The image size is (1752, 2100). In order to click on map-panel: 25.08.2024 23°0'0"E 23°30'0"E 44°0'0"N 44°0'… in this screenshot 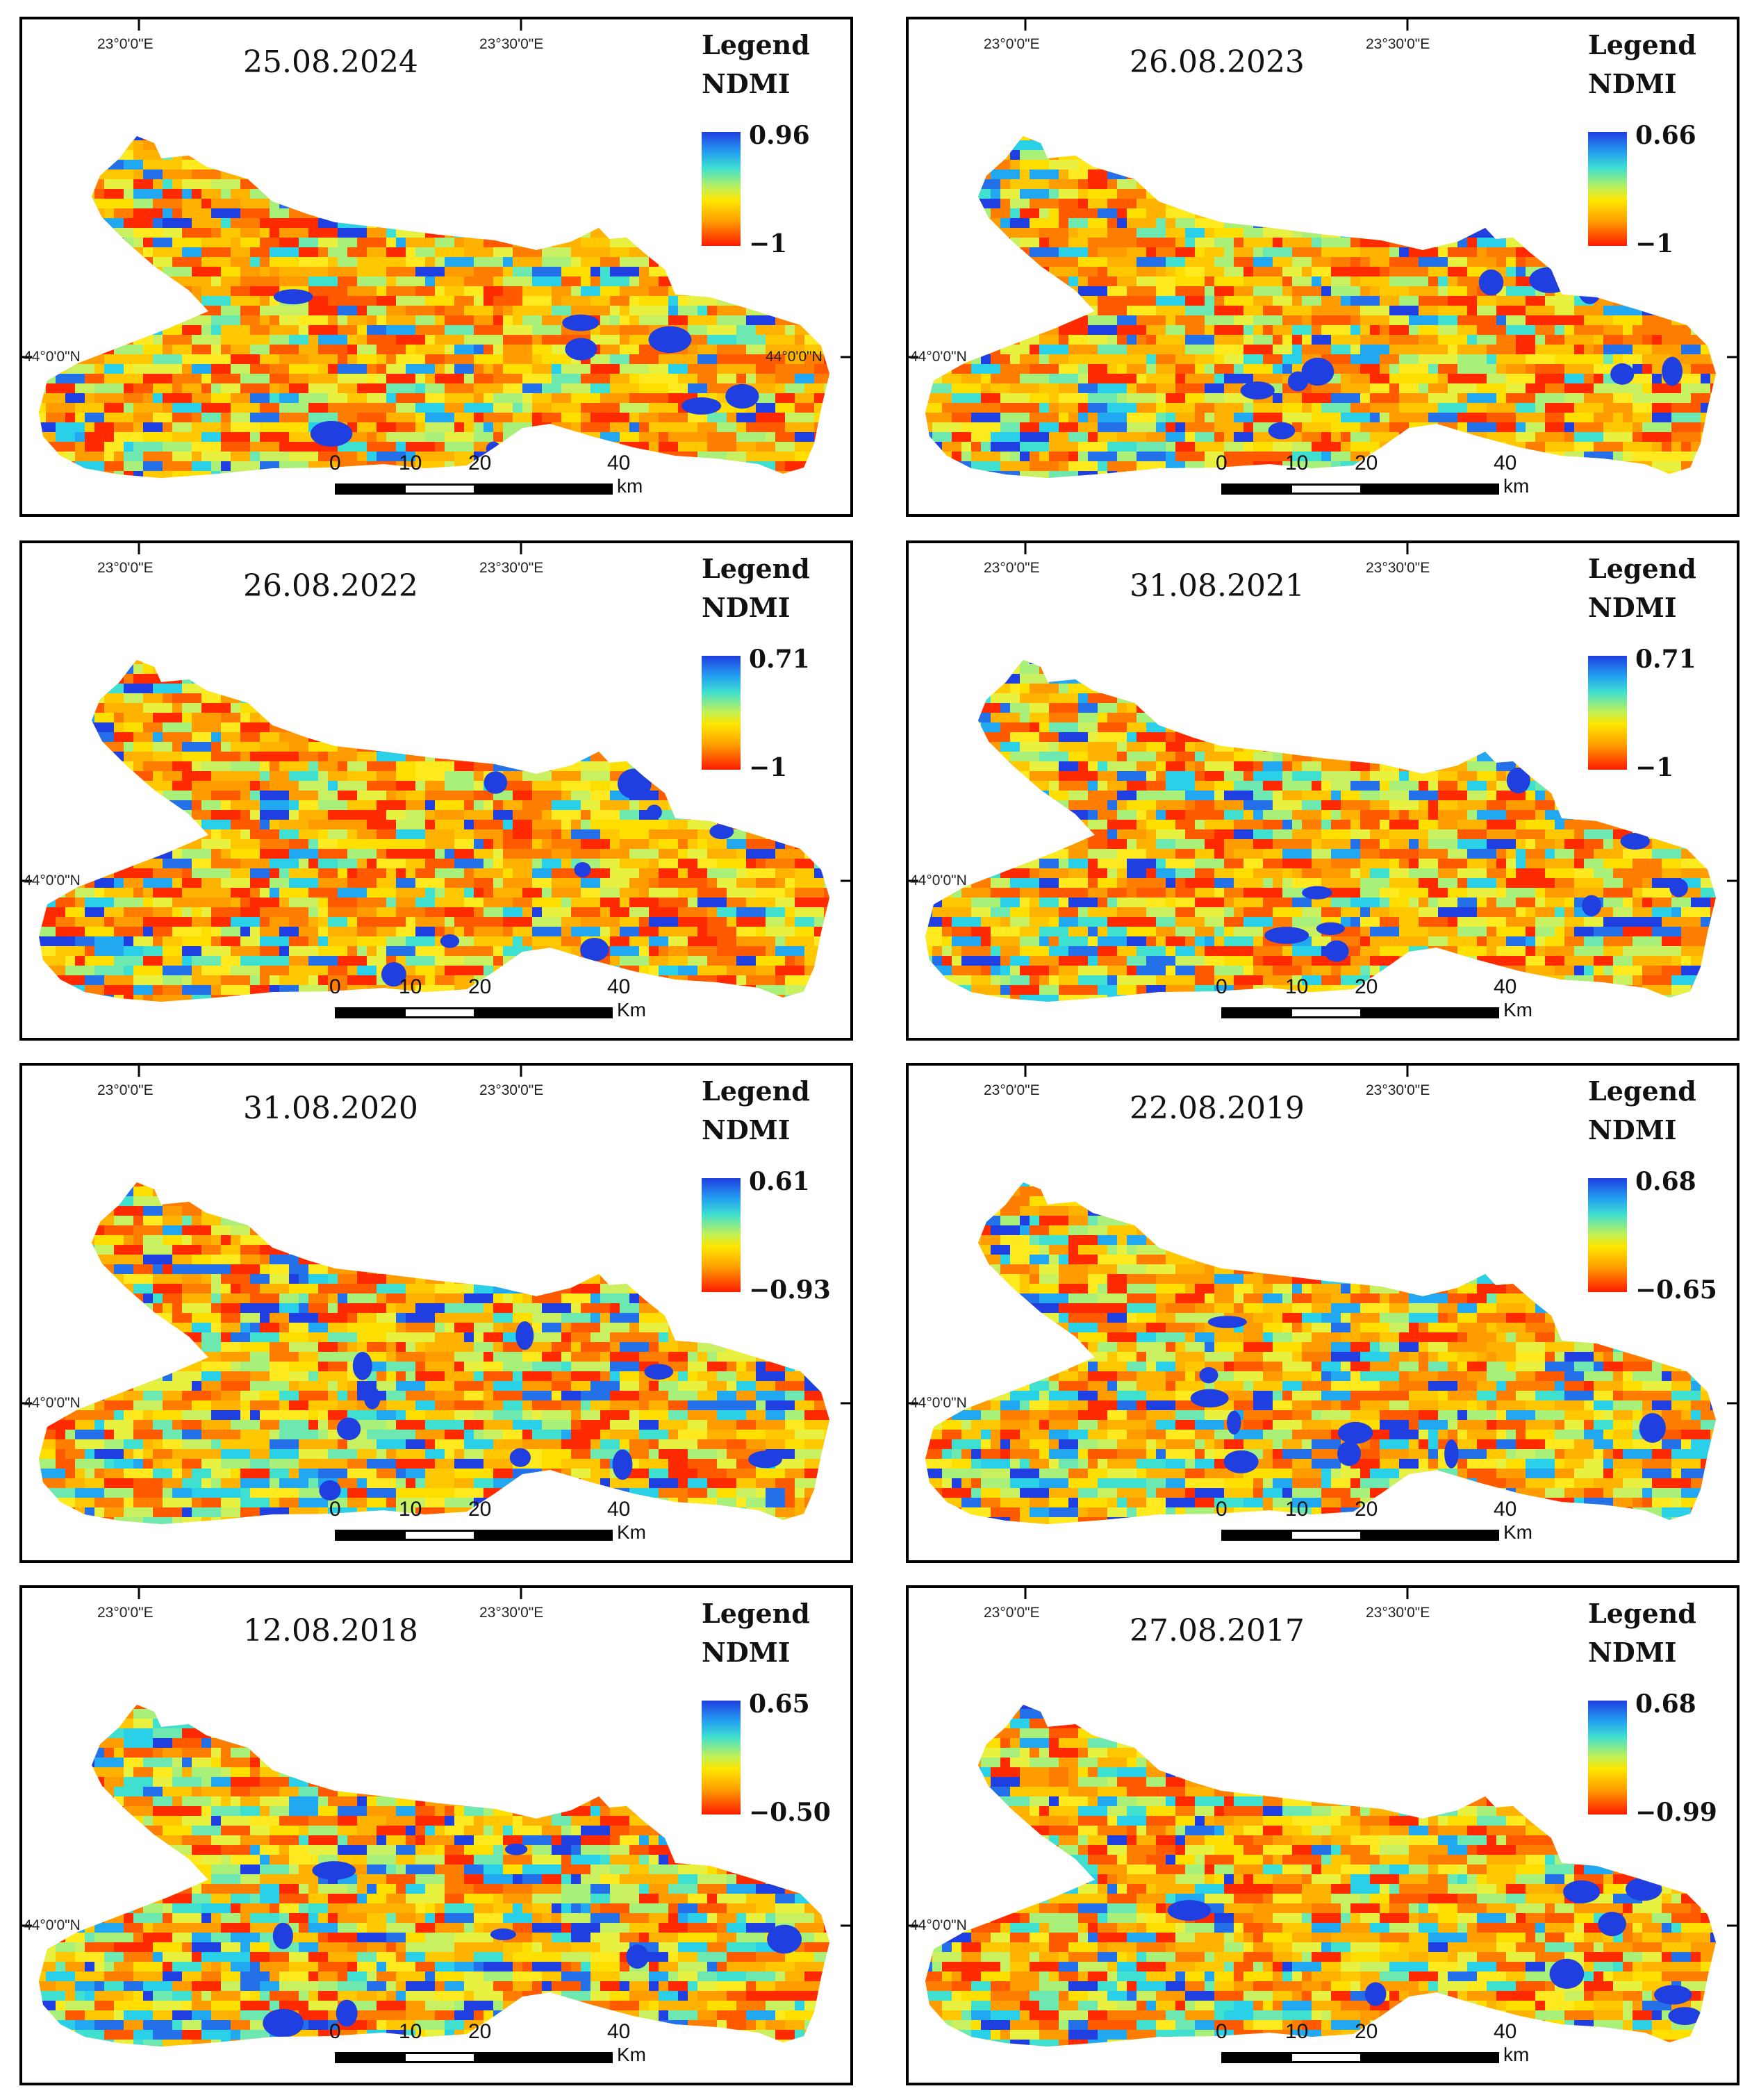, I will do `click(436, 267)`.